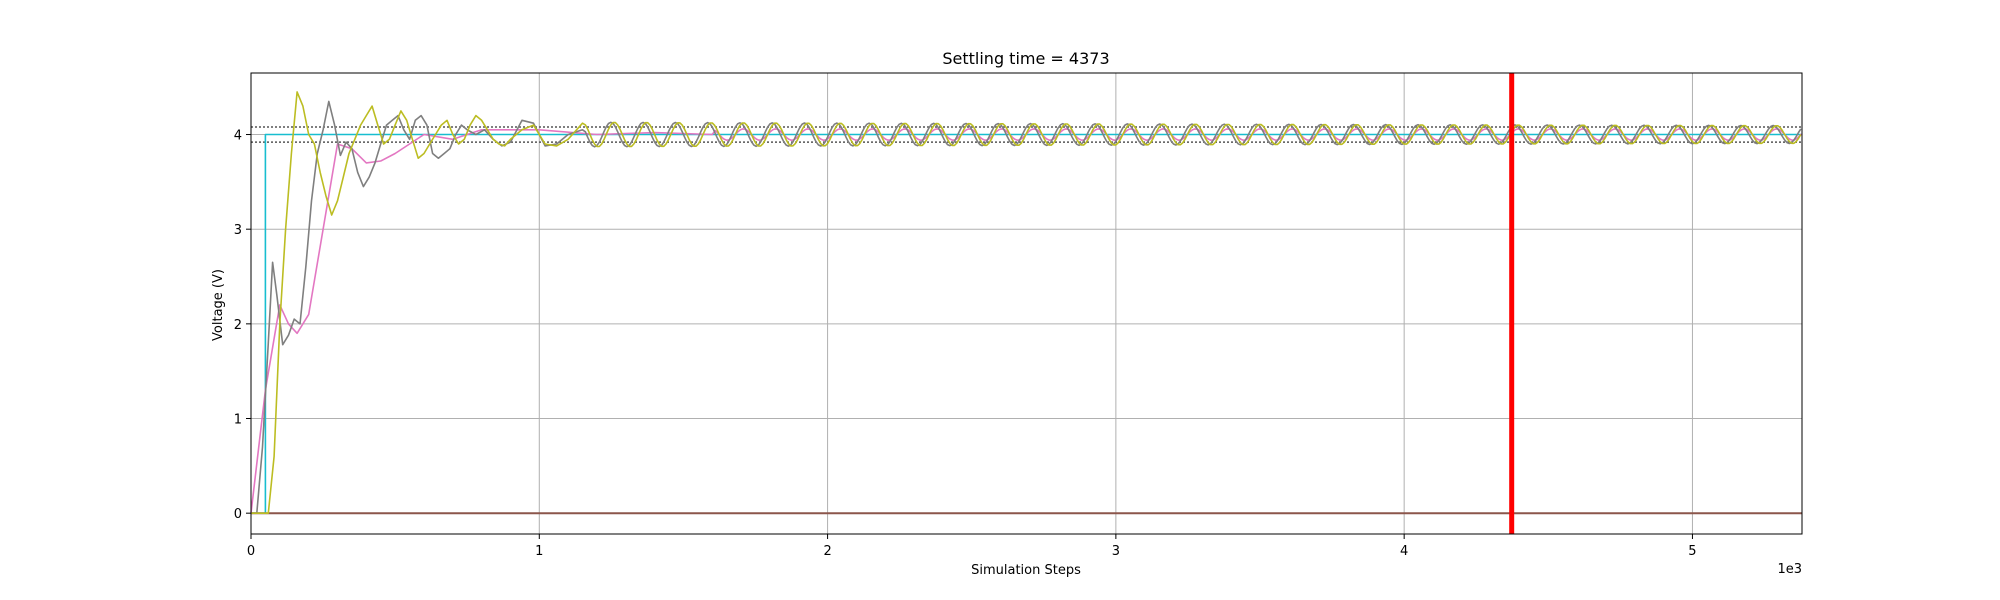 The width and height of the screenshot is (2000, 600). What do you see at coordinates (238, 514) in the screenshot?
I see `y-tick-label: 0` at bounding box center [238, 514].